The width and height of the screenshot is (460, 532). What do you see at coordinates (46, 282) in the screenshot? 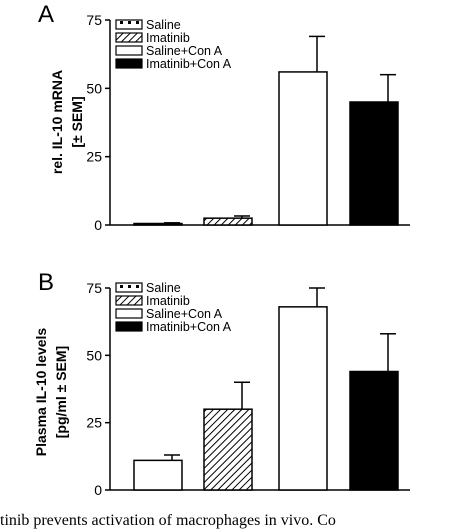
I see `panel-letter: B` at bounding box center [46, 282].